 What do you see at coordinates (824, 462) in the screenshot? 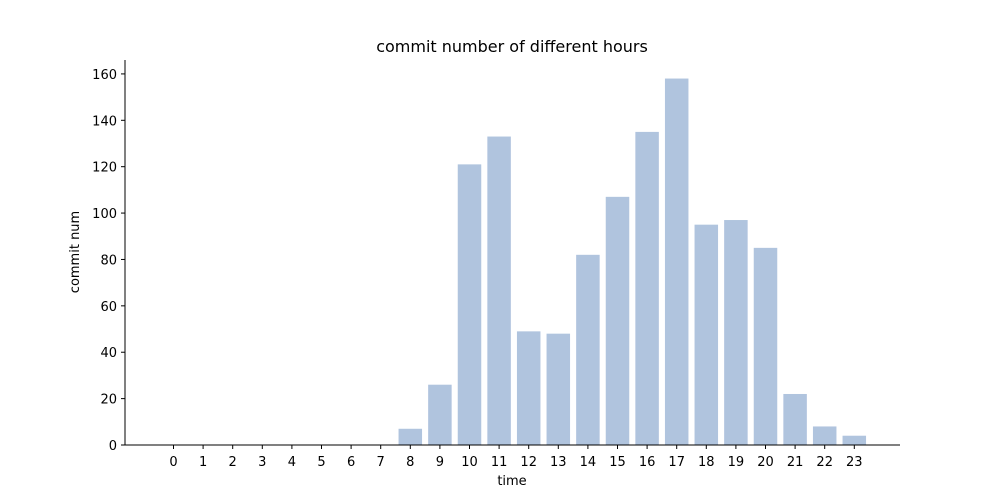
I see `x-tick-label: 22` at bounding box center [824, 462].